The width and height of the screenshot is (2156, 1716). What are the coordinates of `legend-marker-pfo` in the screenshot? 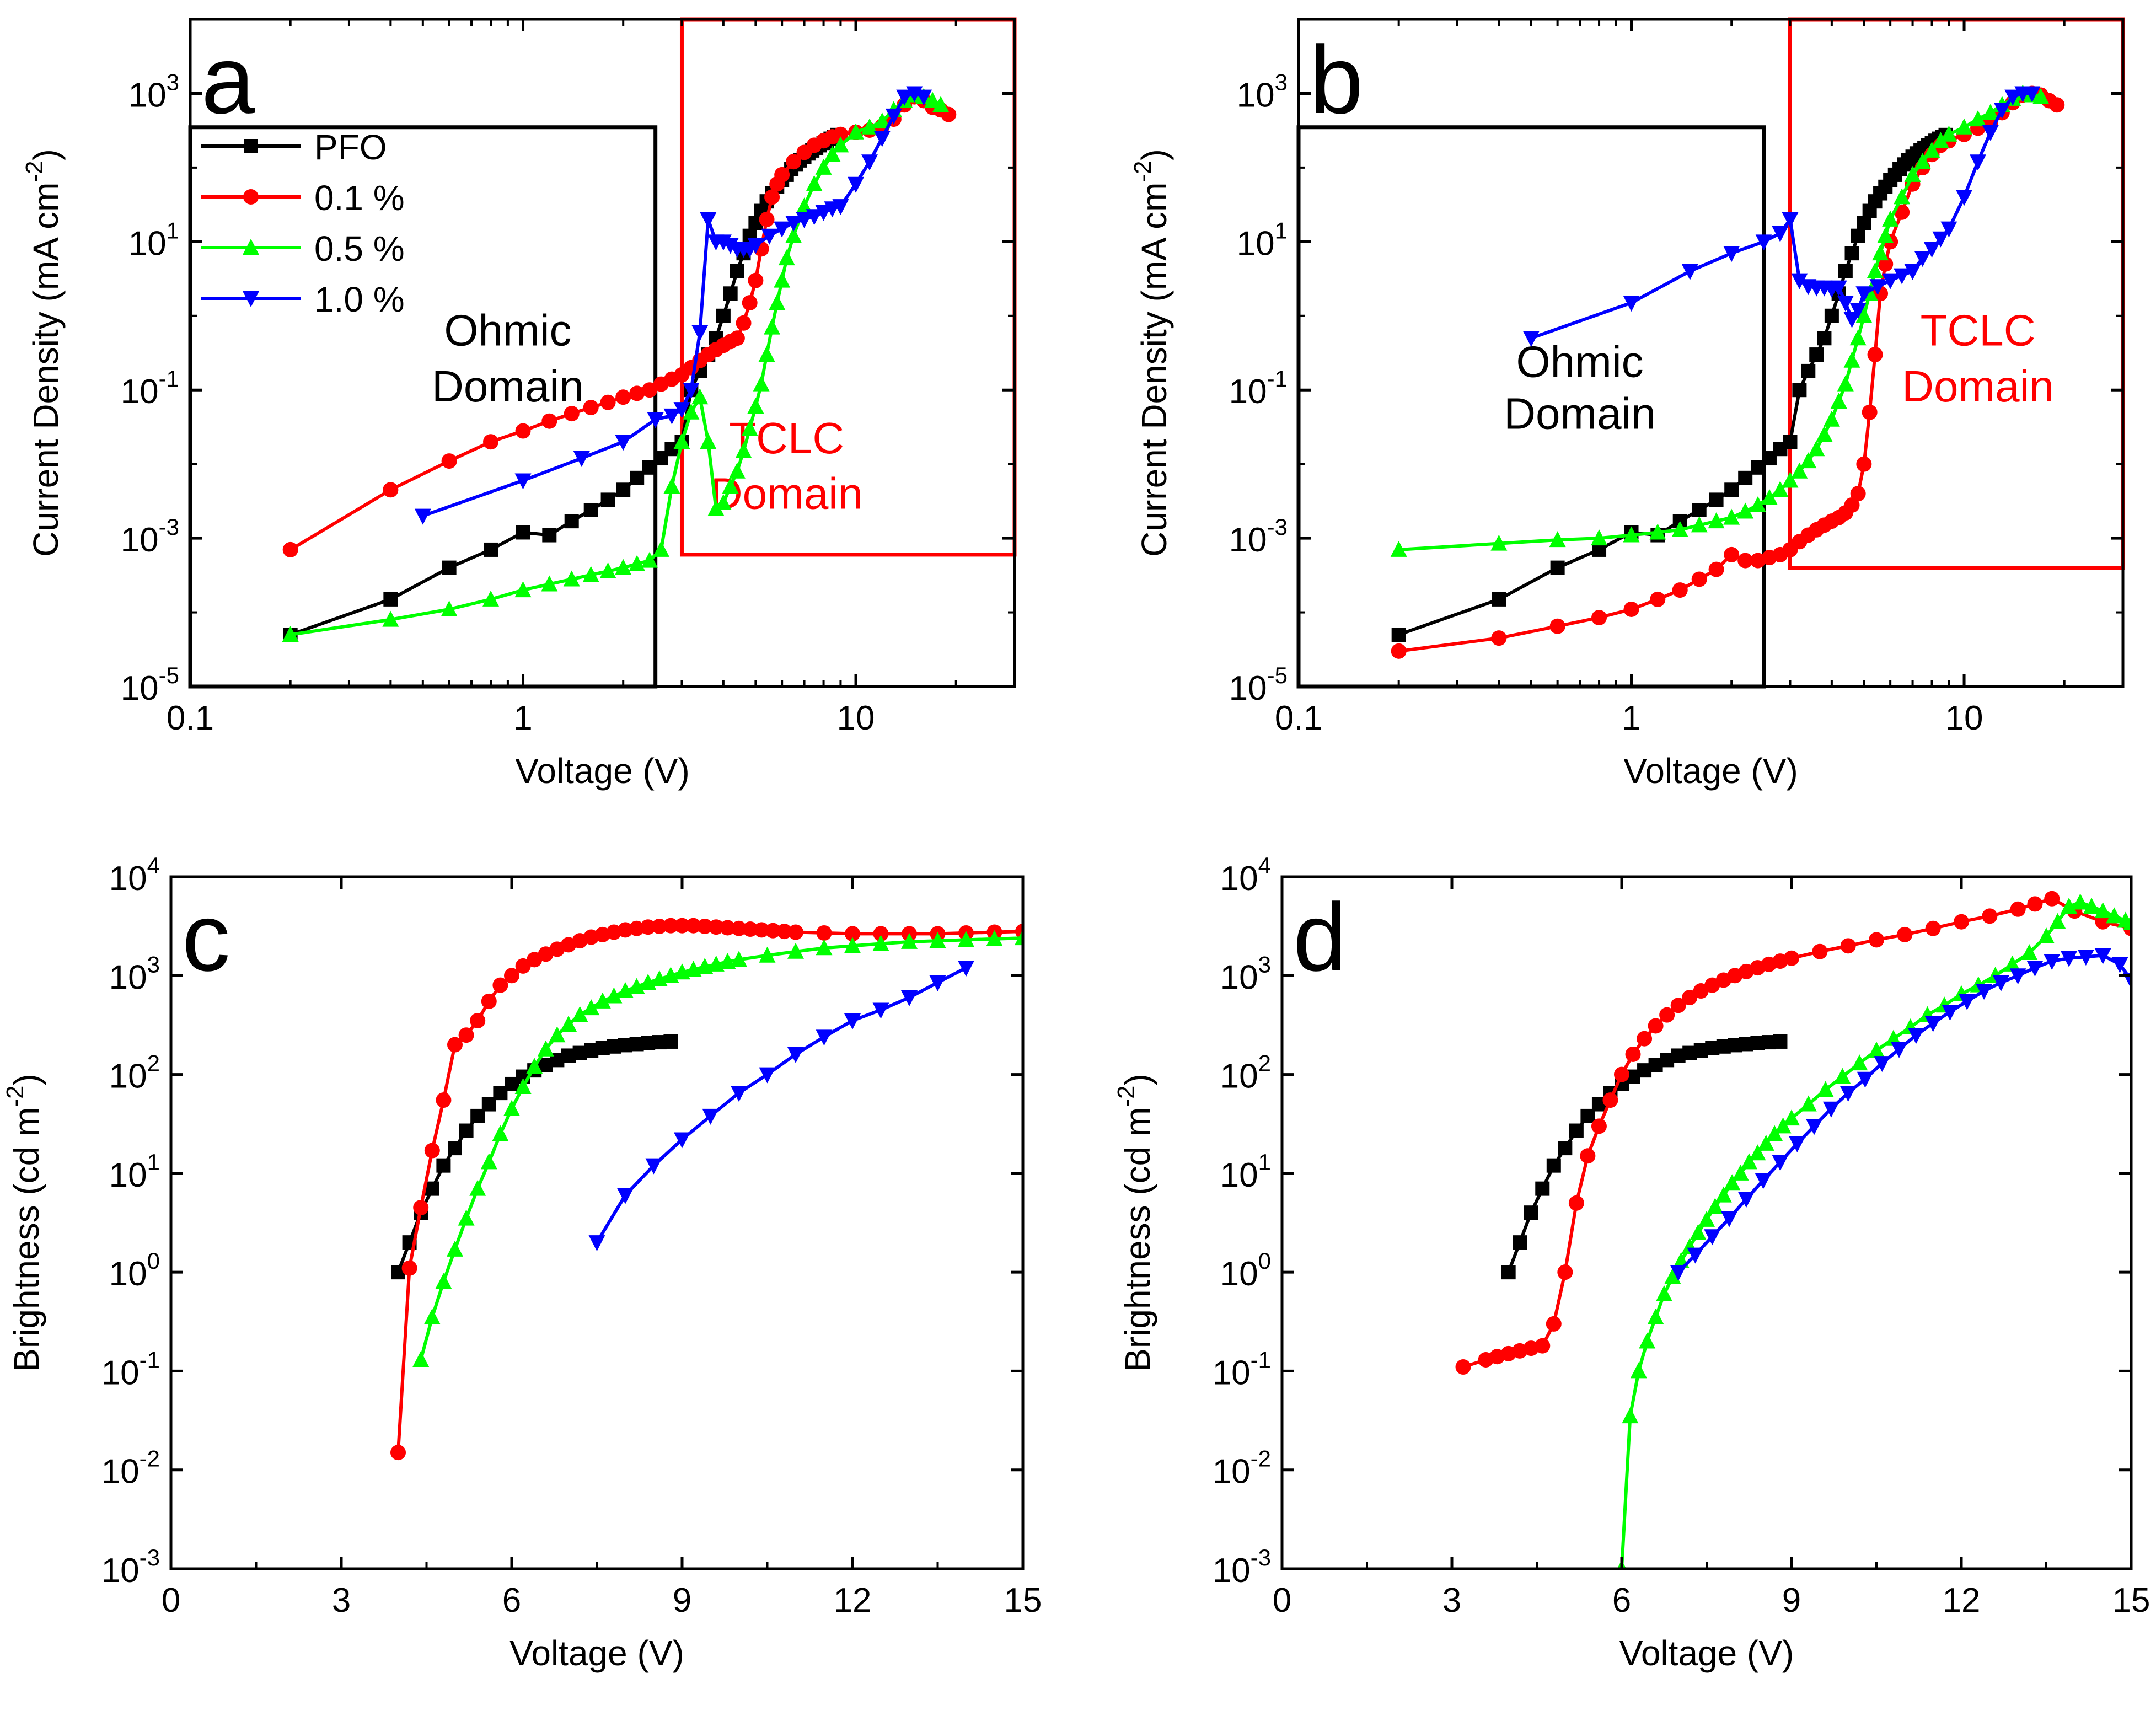 It's located at (251, 146).